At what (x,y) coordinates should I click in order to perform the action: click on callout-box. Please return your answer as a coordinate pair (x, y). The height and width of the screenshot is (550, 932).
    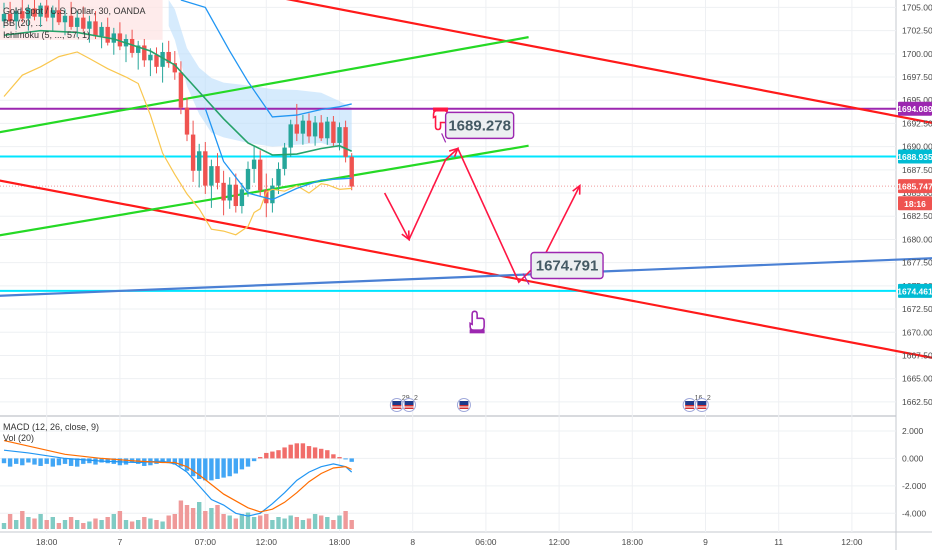
    Looking at the image, I should click on (567, 265).